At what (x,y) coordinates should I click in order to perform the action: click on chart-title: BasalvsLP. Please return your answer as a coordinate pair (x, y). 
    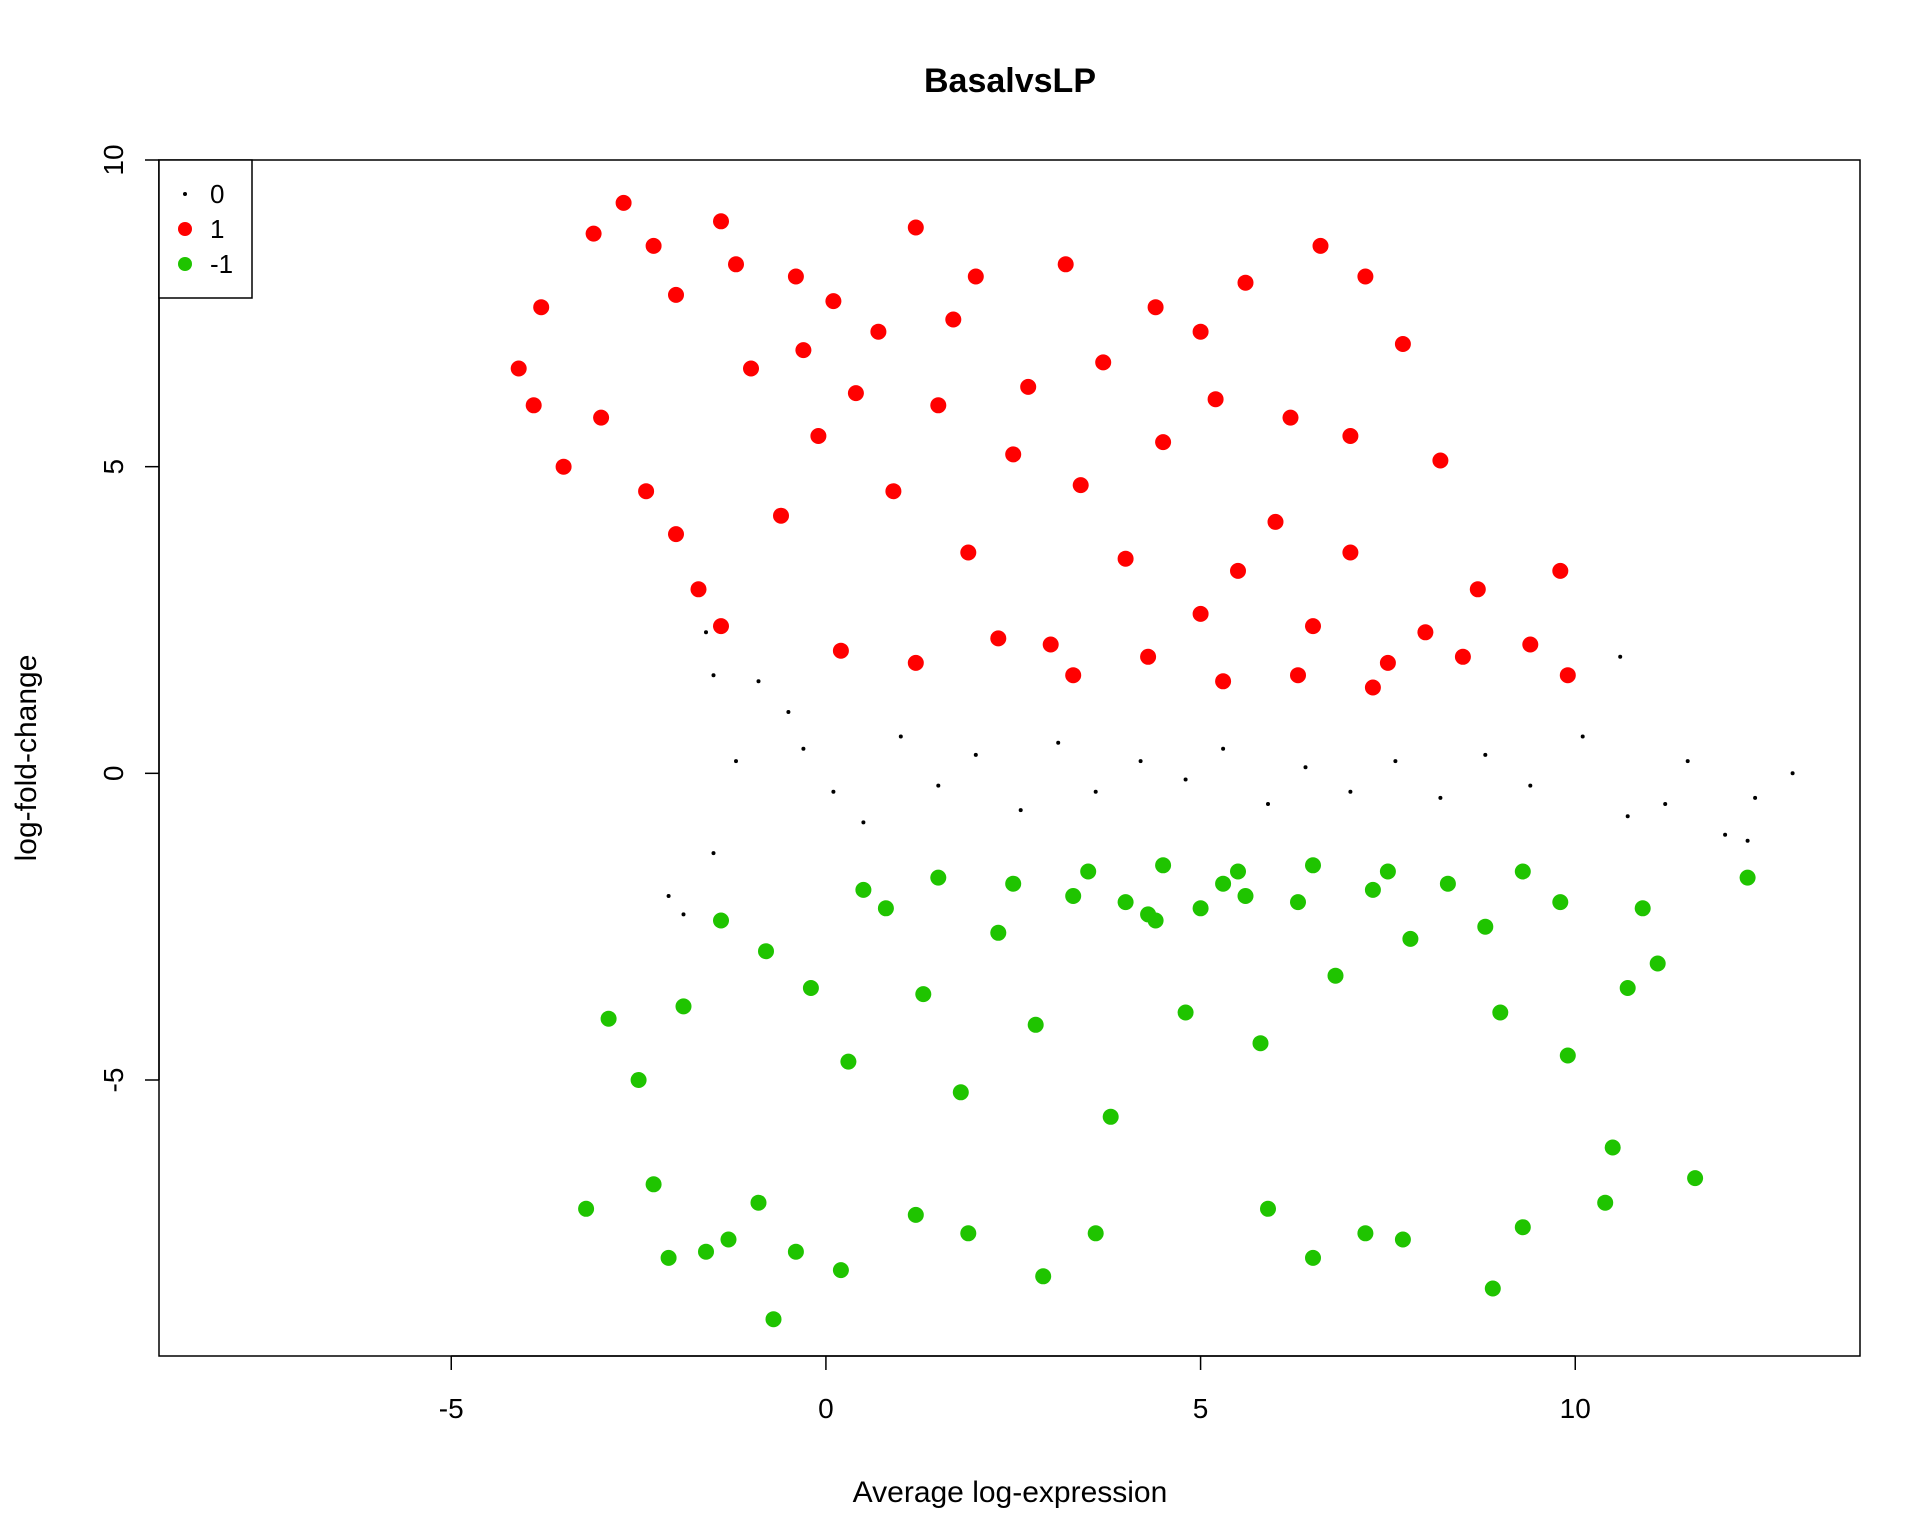
    Looking at the image, I should click on (1010, 81).